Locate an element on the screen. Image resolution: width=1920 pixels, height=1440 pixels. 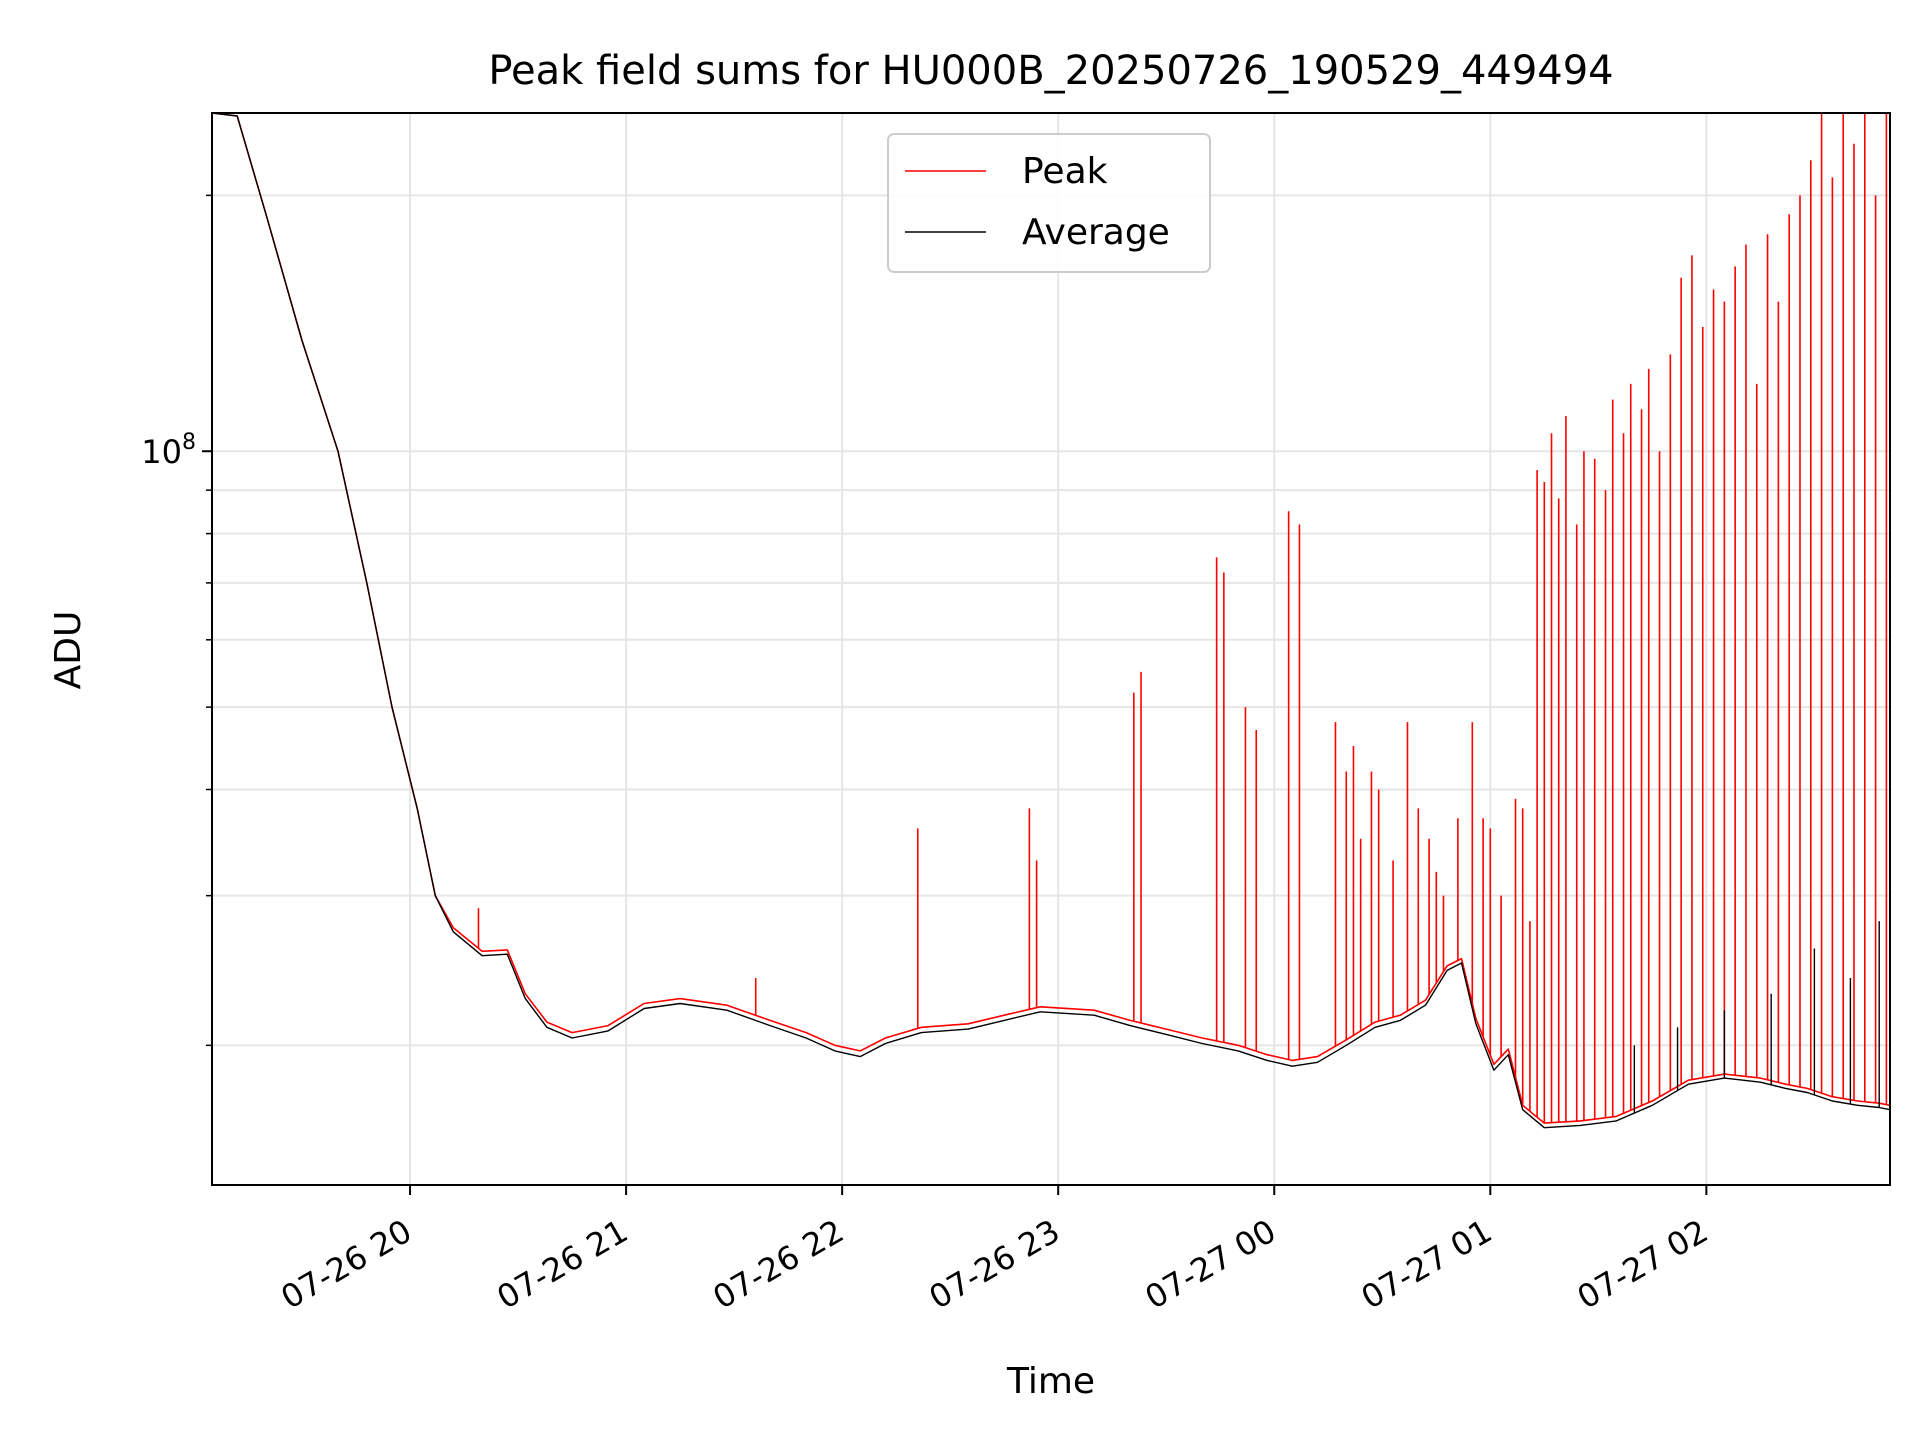
legend-box is located at coordinates (1049, 203).